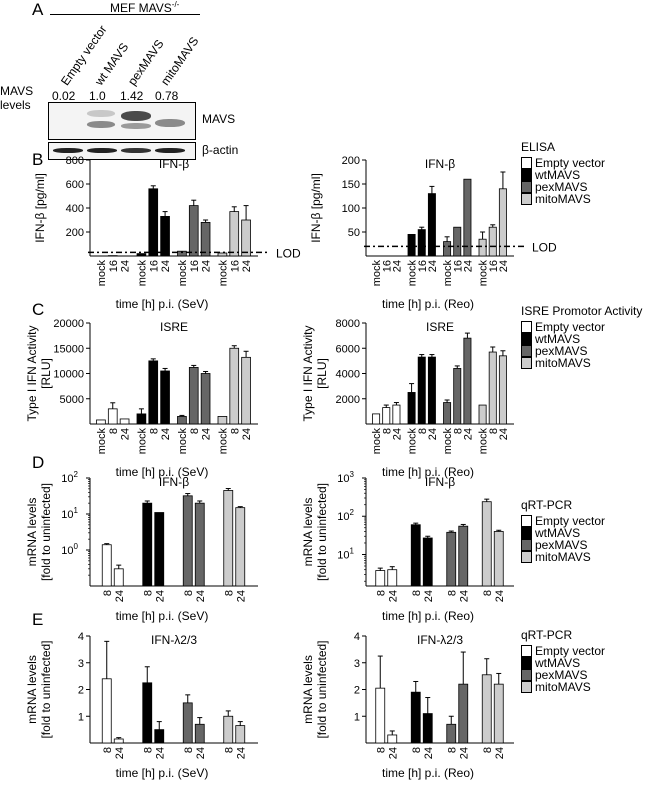  I want to click on x-tick-label: 16, so click(235, 266).